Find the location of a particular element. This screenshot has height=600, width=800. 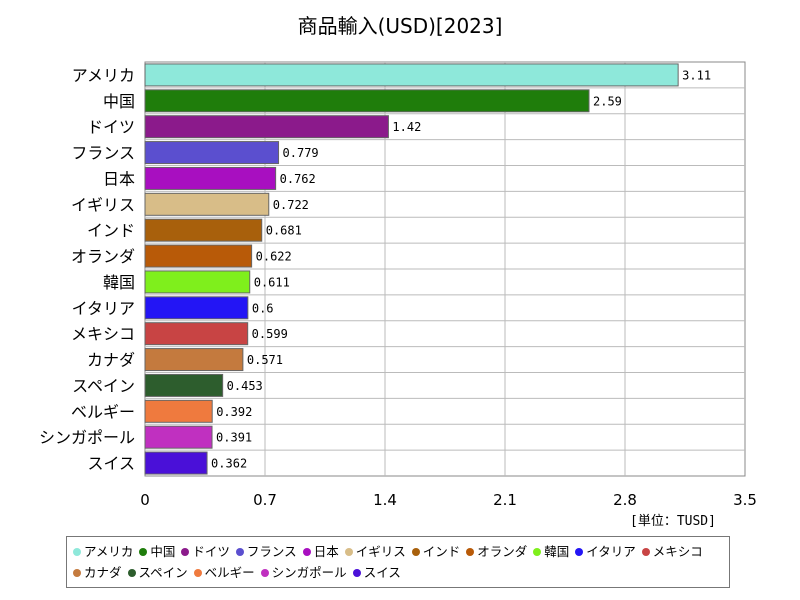

category-label: イタリア is located at coordinates (103, 308).